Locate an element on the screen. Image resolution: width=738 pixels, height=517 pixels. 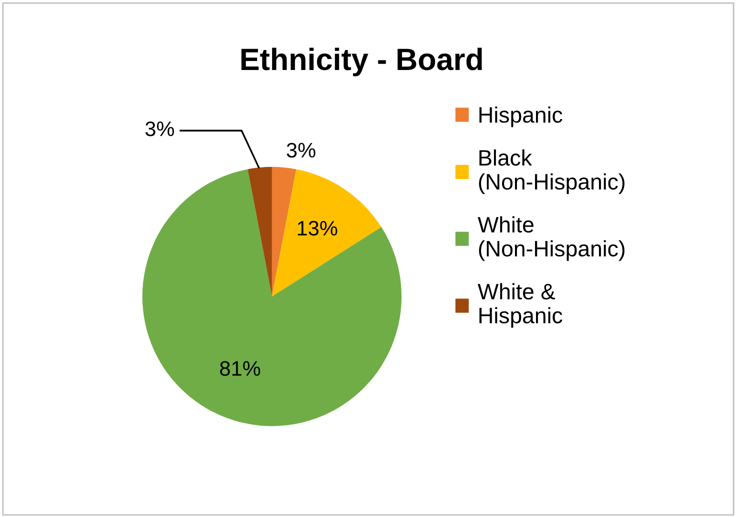
legend-label: White (Non-Hispanic) is located at coordinates (551, 238).